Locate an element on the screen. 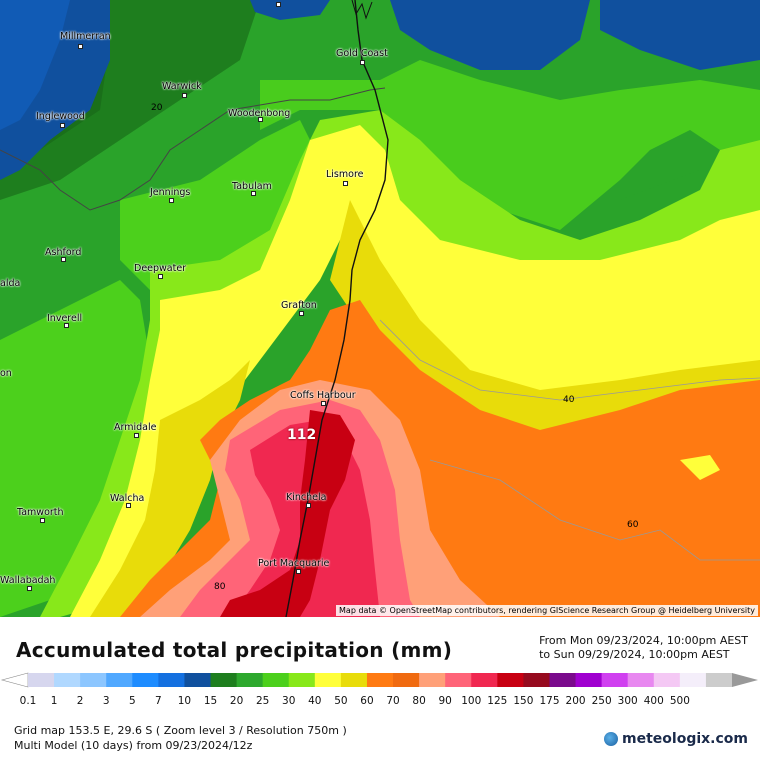 The image size is (760, 760). legend-tick-label: 500 is located at coordinates (680, 701).